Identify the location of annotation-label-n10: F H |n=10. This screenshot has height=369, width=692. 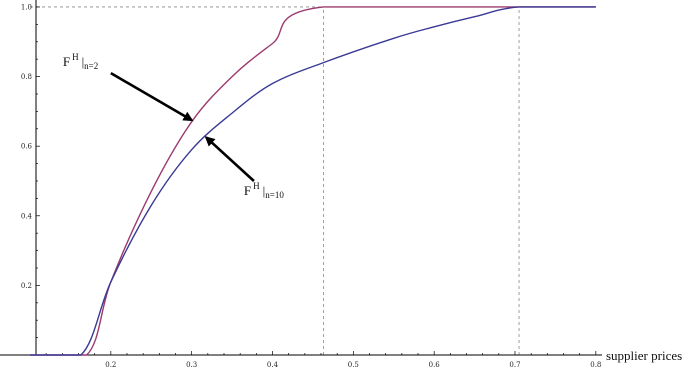
(264, 190).